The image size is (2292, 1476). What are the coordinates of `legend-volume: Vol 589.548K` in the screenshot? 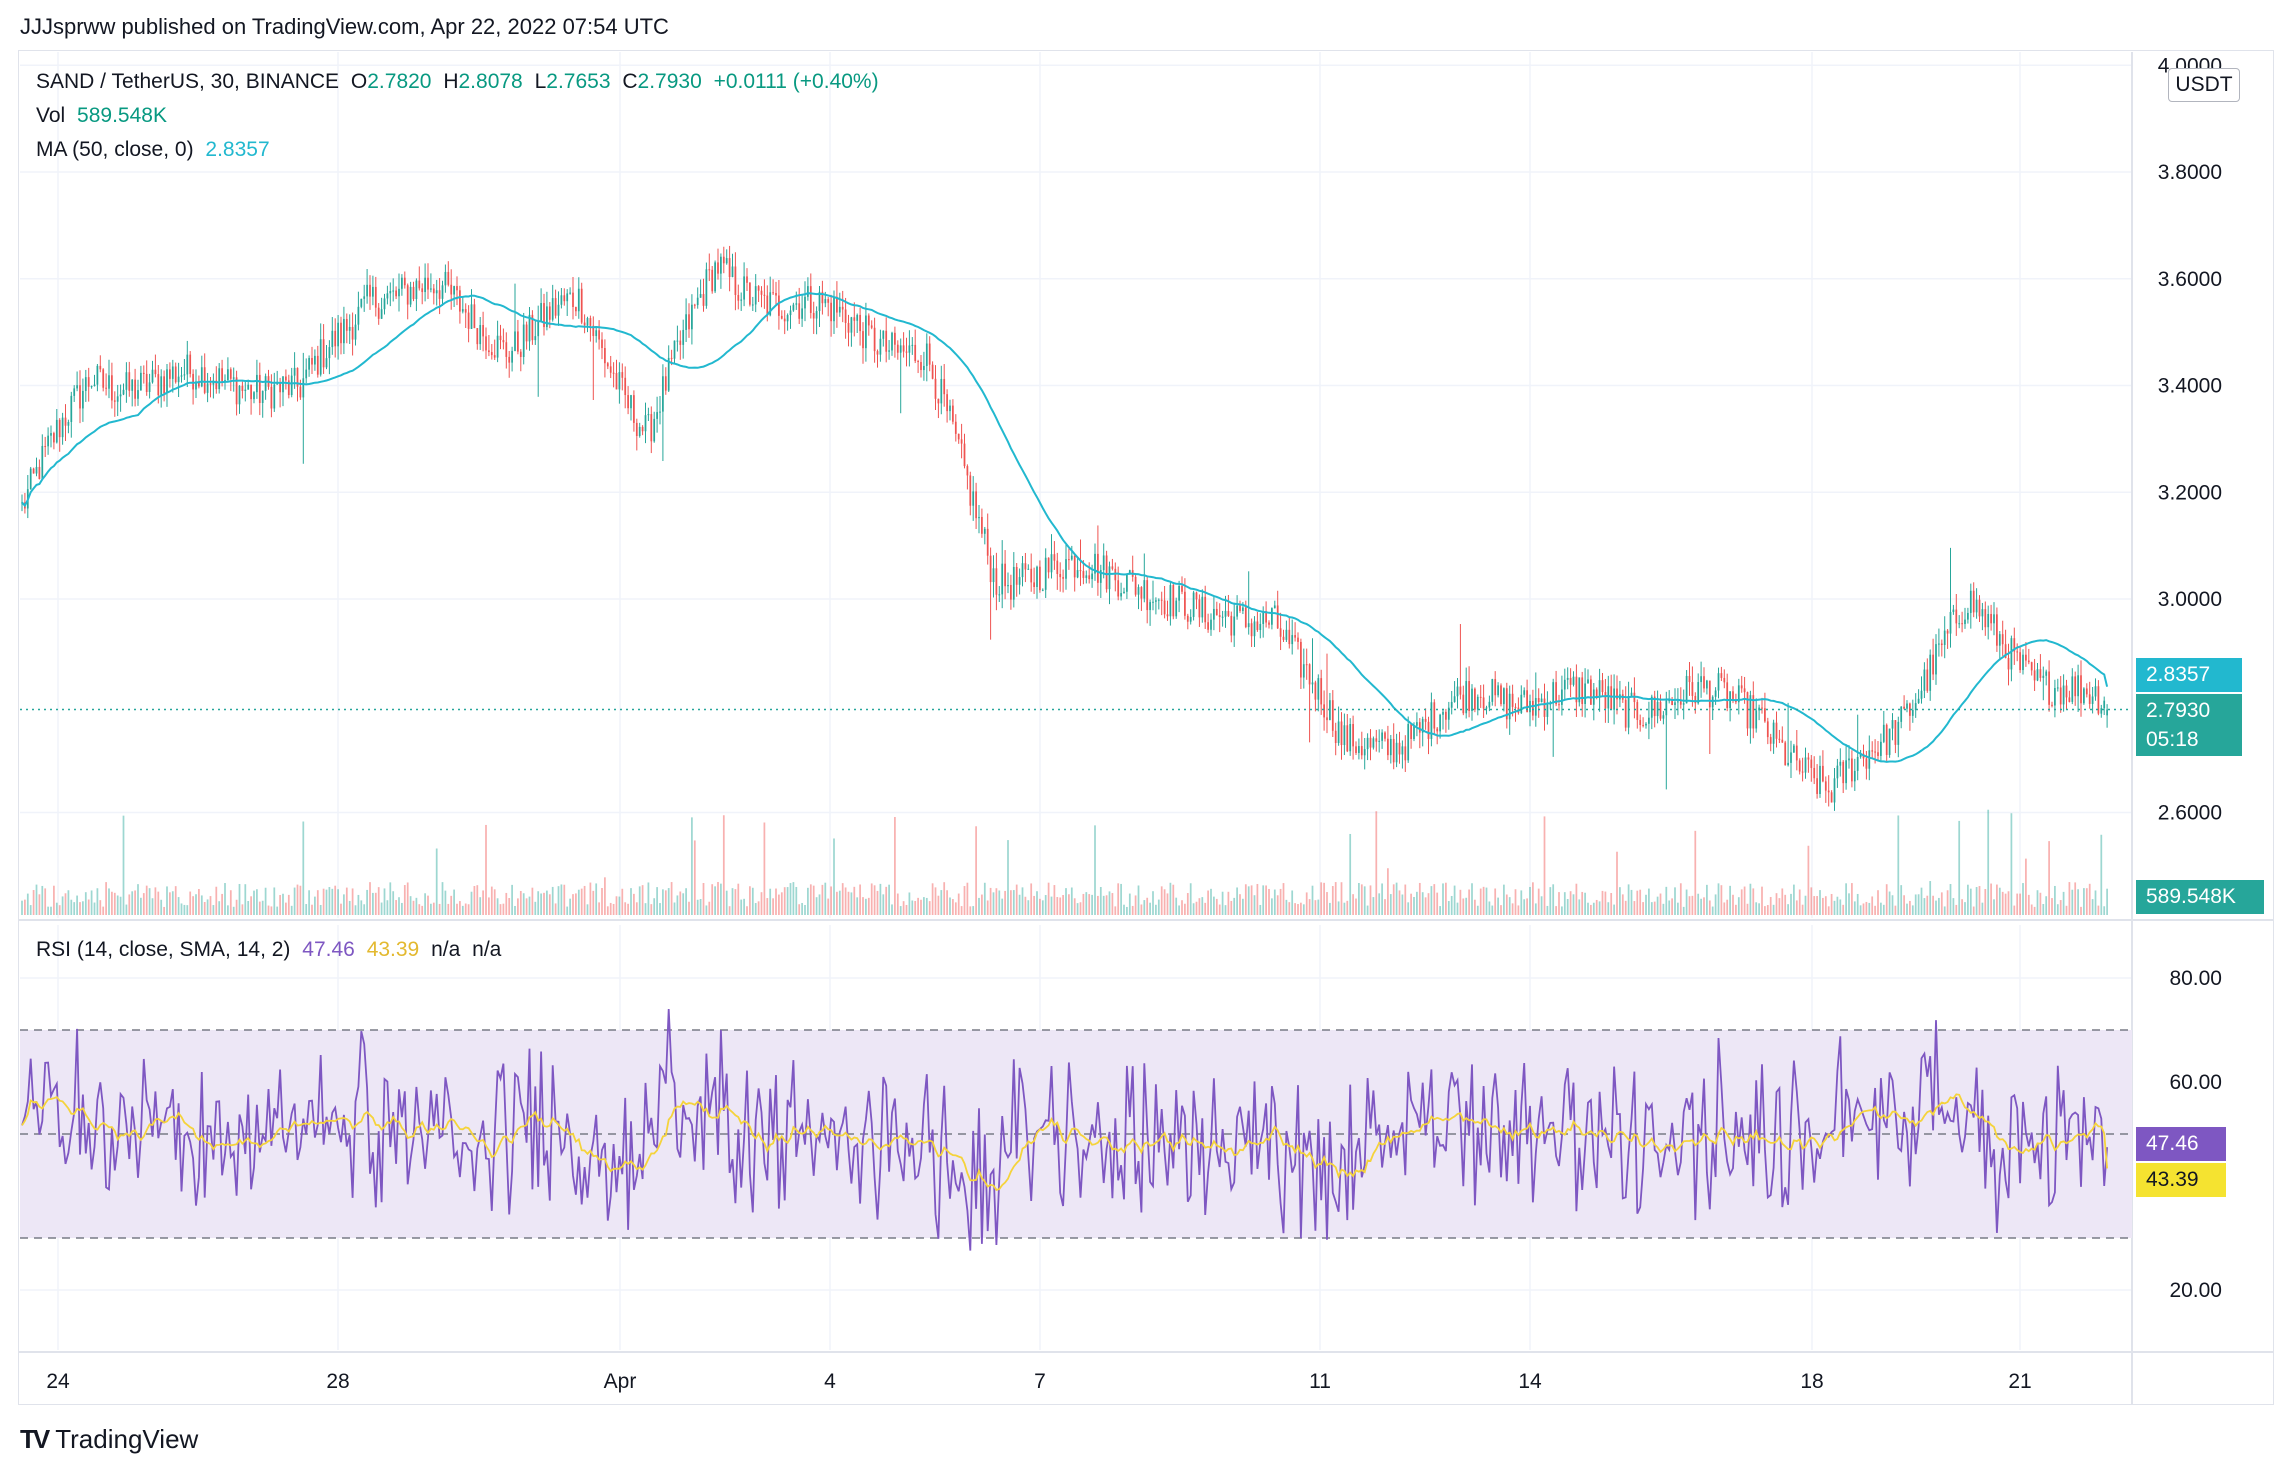 It's located at (104, 116).